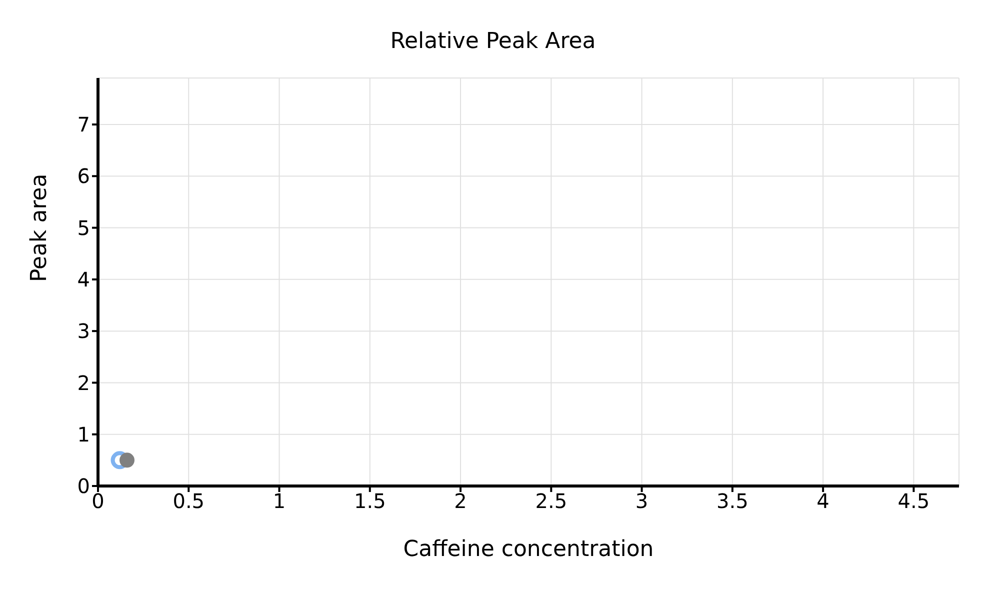  What do you see at coordinates (493, 41) in the screenshot?
I see `chart-title: Relative Peak Area` at bounding box center [493, 41].